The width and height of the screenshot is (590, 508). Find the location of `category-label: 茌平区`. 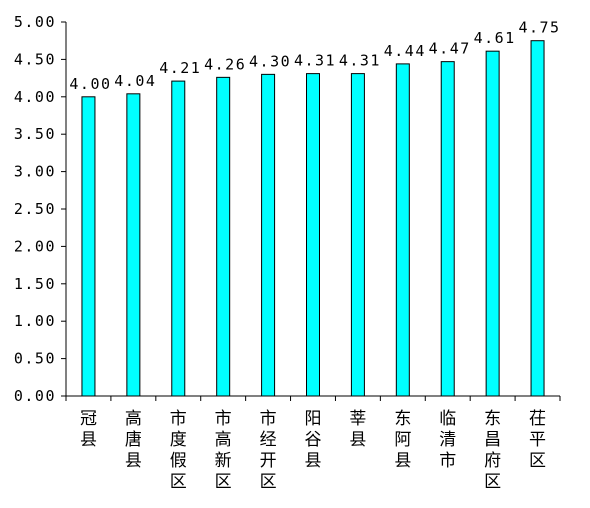

category-label: 茌平区 is located at coordinates (537, 440).